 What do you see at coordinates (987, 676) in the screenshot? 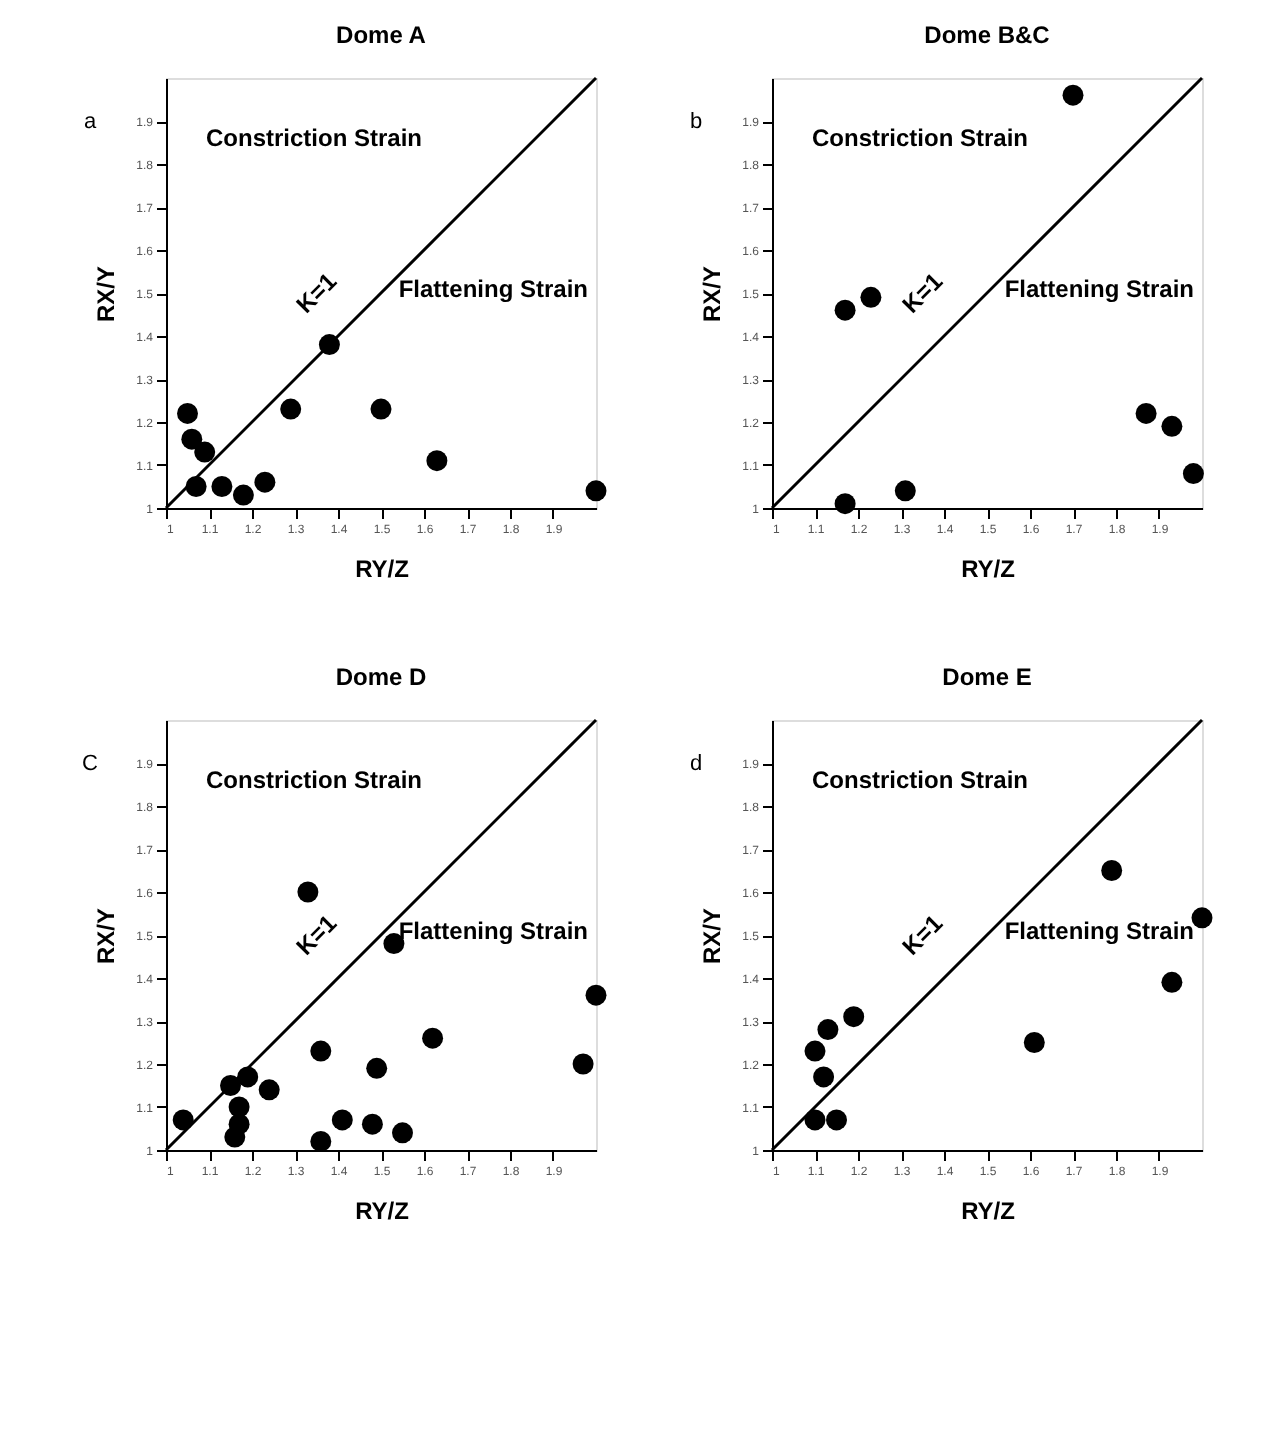
I see `chart-title: Dome E` at bounding box center [987, 676].